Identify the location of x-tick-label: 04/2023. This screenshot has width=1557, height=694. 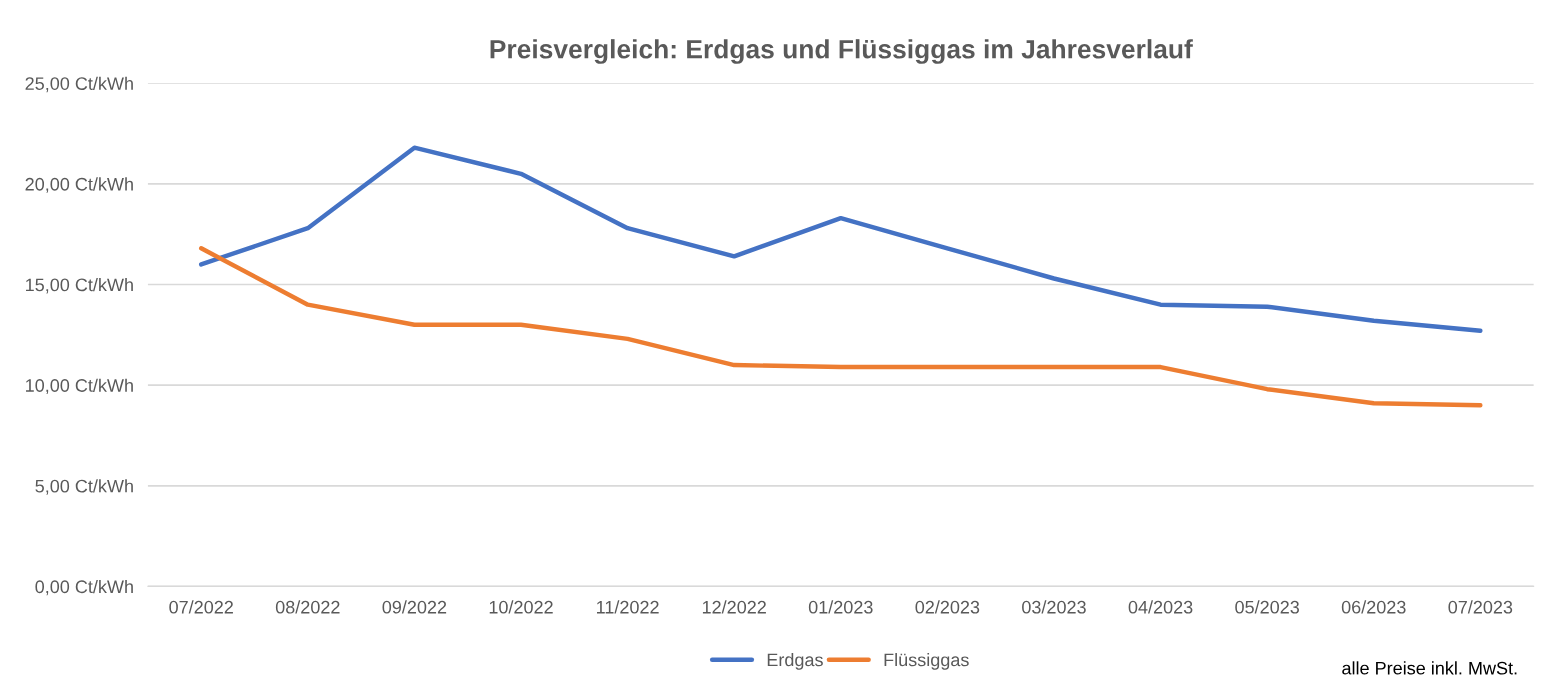
(1160, 607).